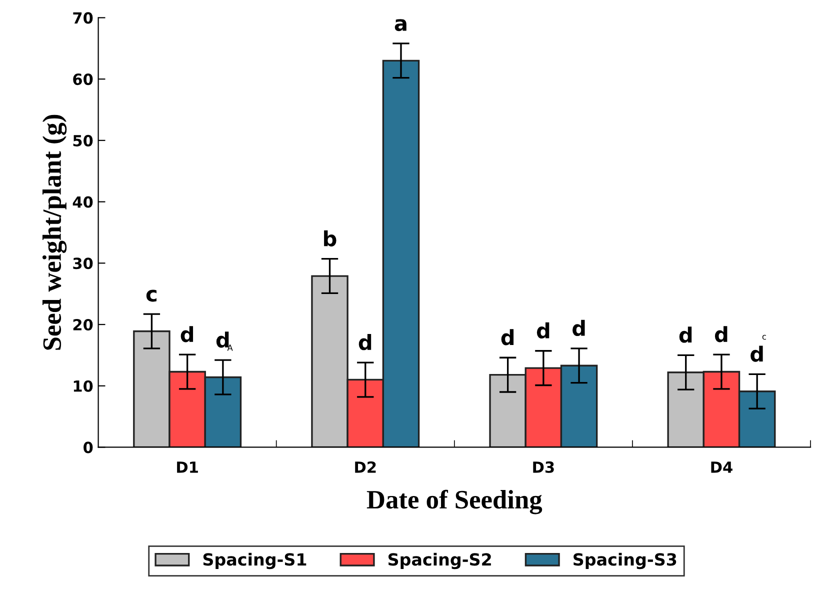 The image size is (833, 590). Describe the element at coordinates (400, 25) in the screenshot. I see `data-label: a` at that location.